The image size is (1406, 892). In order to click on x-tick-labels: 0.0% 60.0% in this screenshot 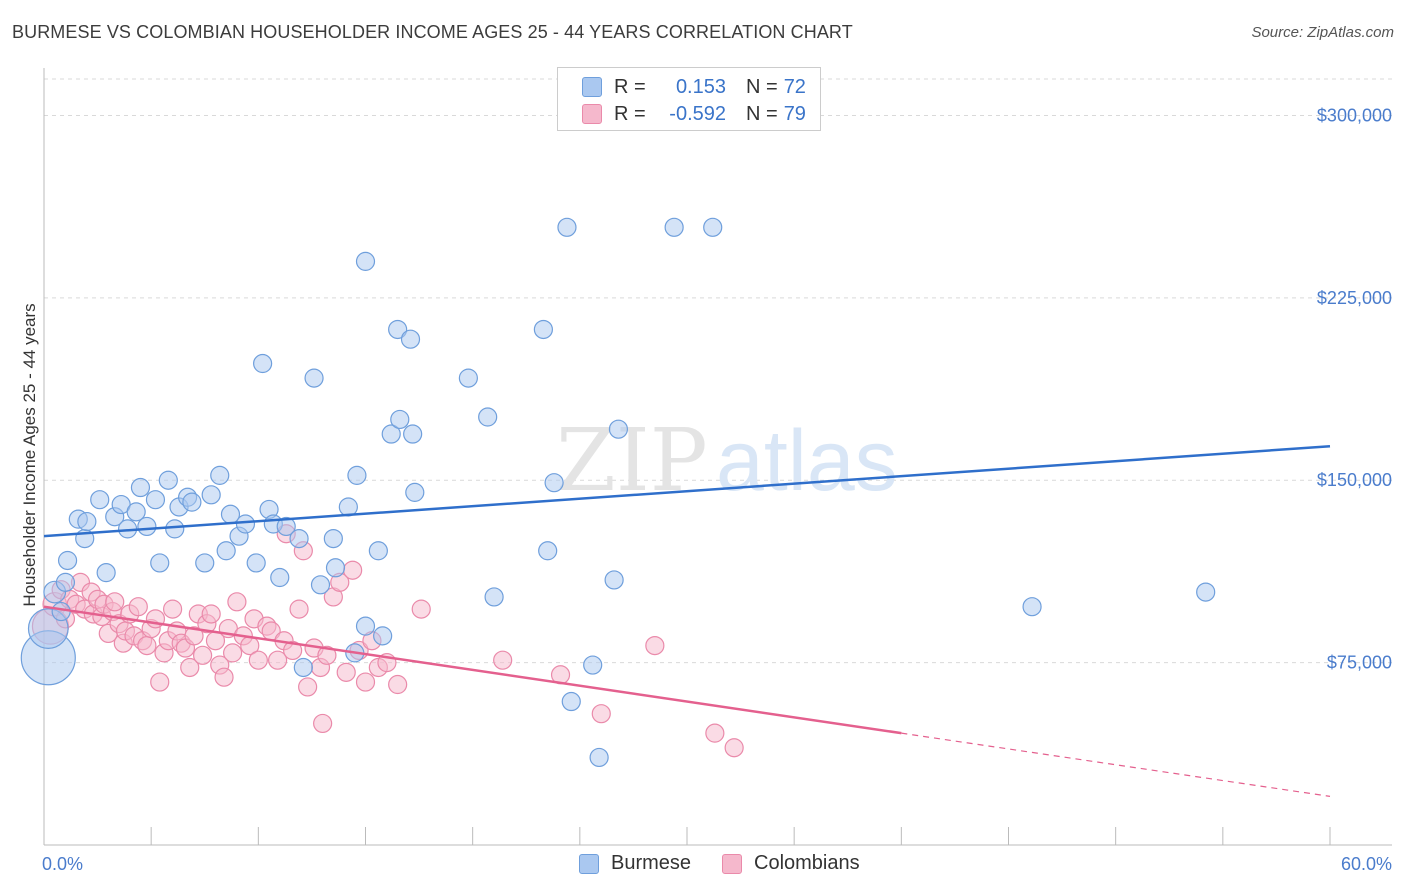, I will do `click(717, 864)`.